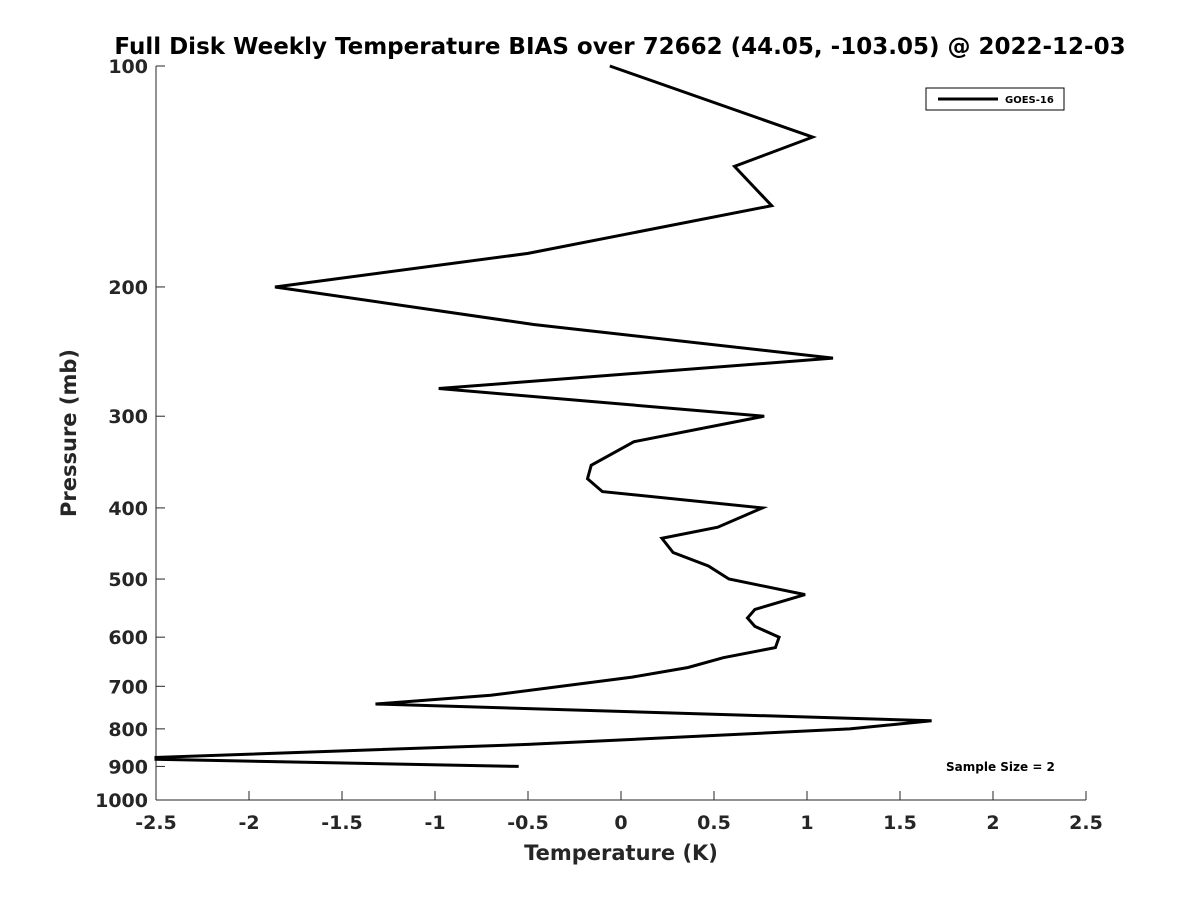  What do you see at coordinates (621, 853) in the screenshot?
I see `x-axis-label: Temperature (K)` at bounding box center [621, 853].